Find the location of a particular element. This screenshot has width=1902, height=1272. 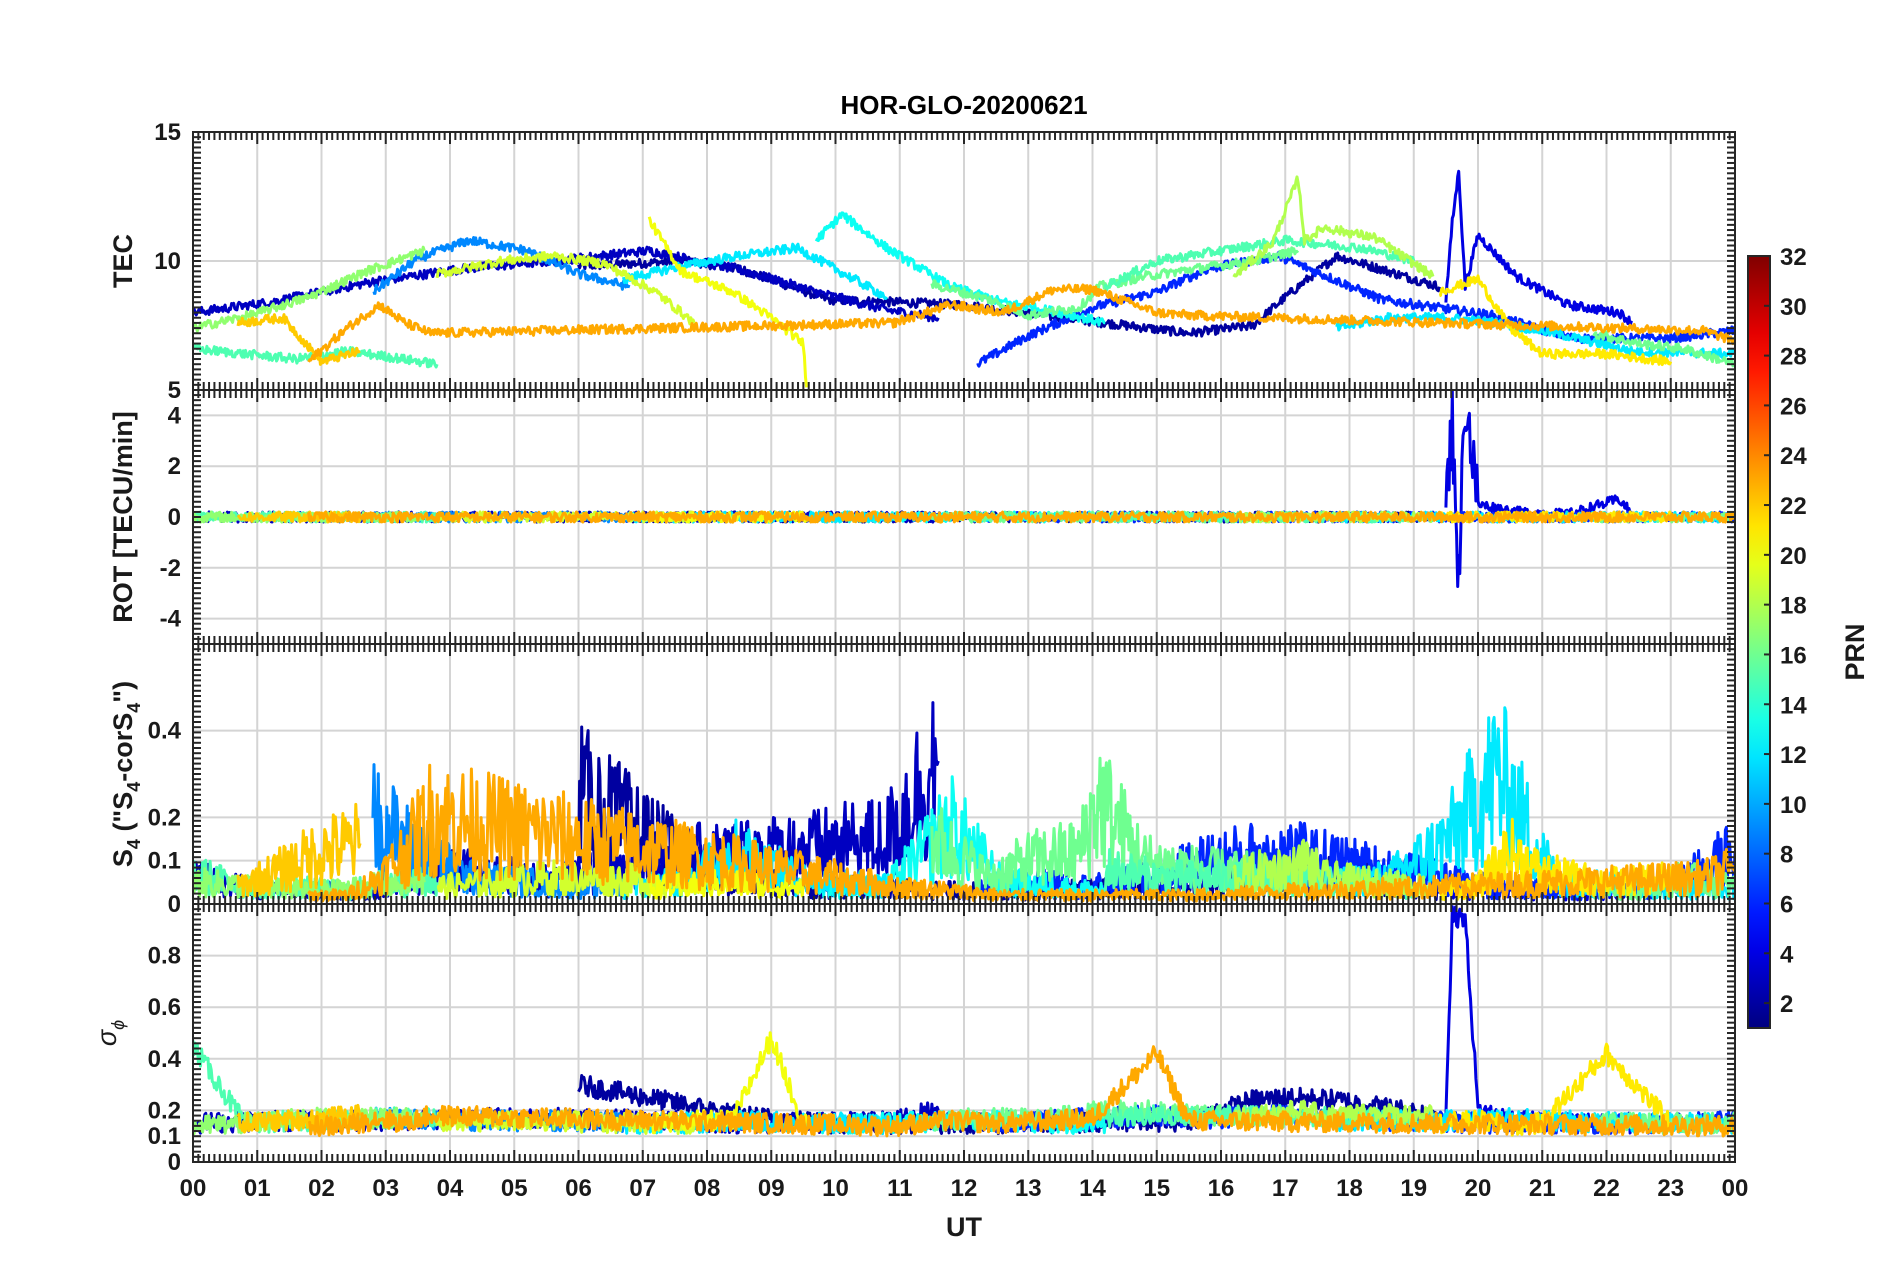

x-tick-label: 21 is located at coordinates (1542, 1188).